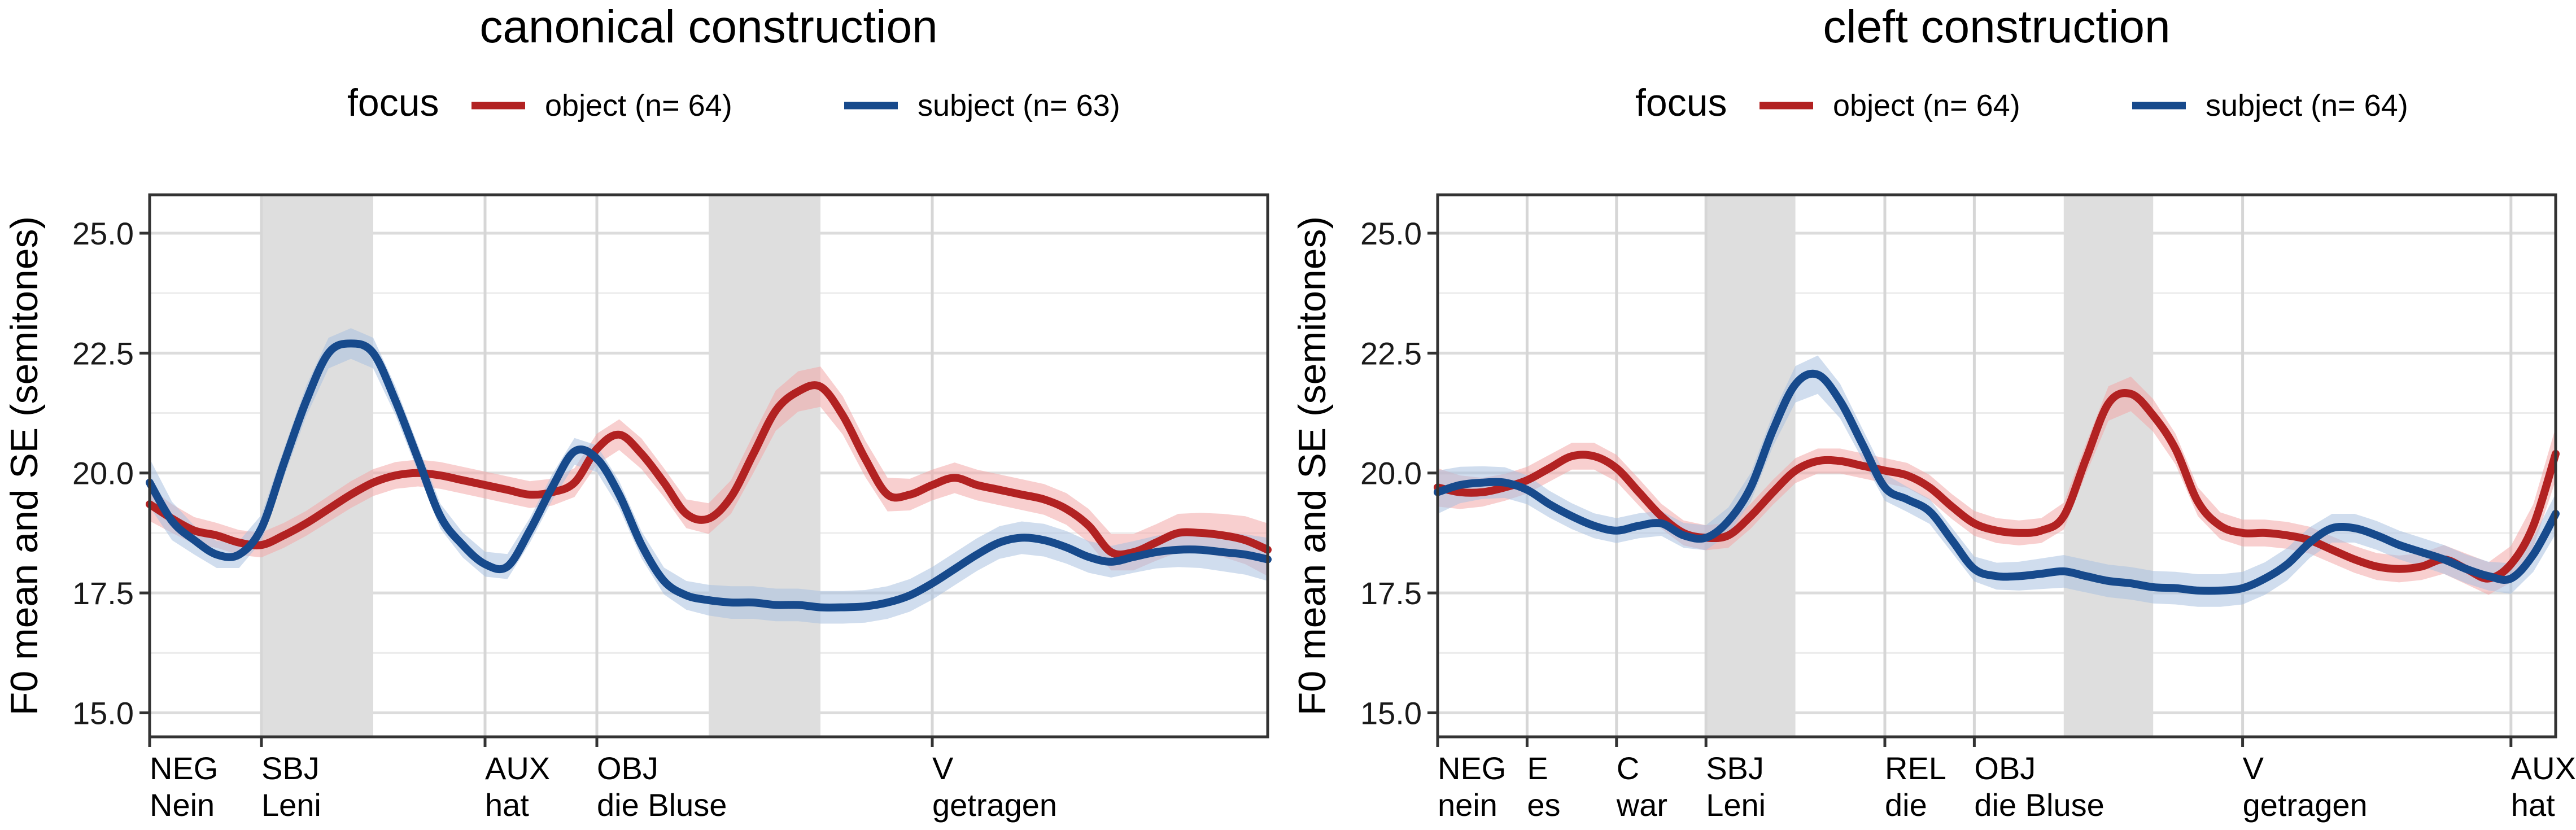  I want to click on legend-label-subject: subject (n= 64), so click(2307, 106).